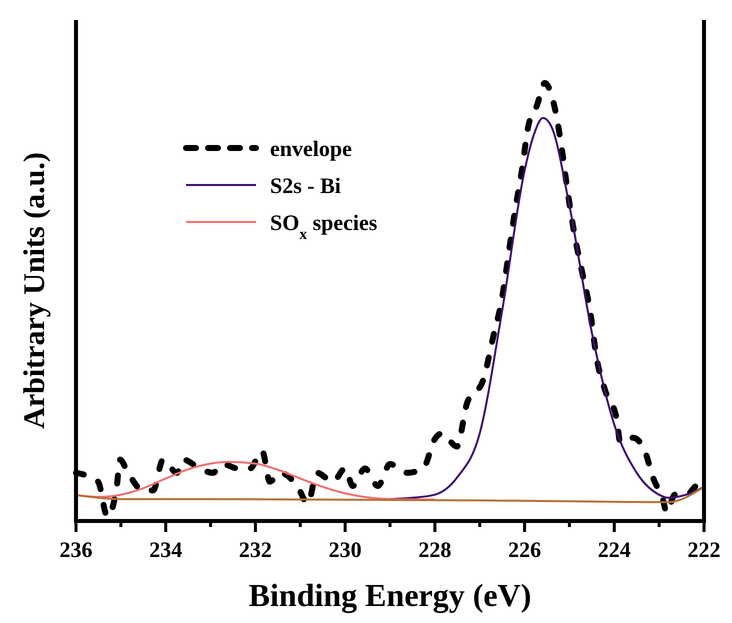 Image resolution: width=732 pixels, height=623 pixels. I want to click on x-tick-label: 226, so click(525, 549).